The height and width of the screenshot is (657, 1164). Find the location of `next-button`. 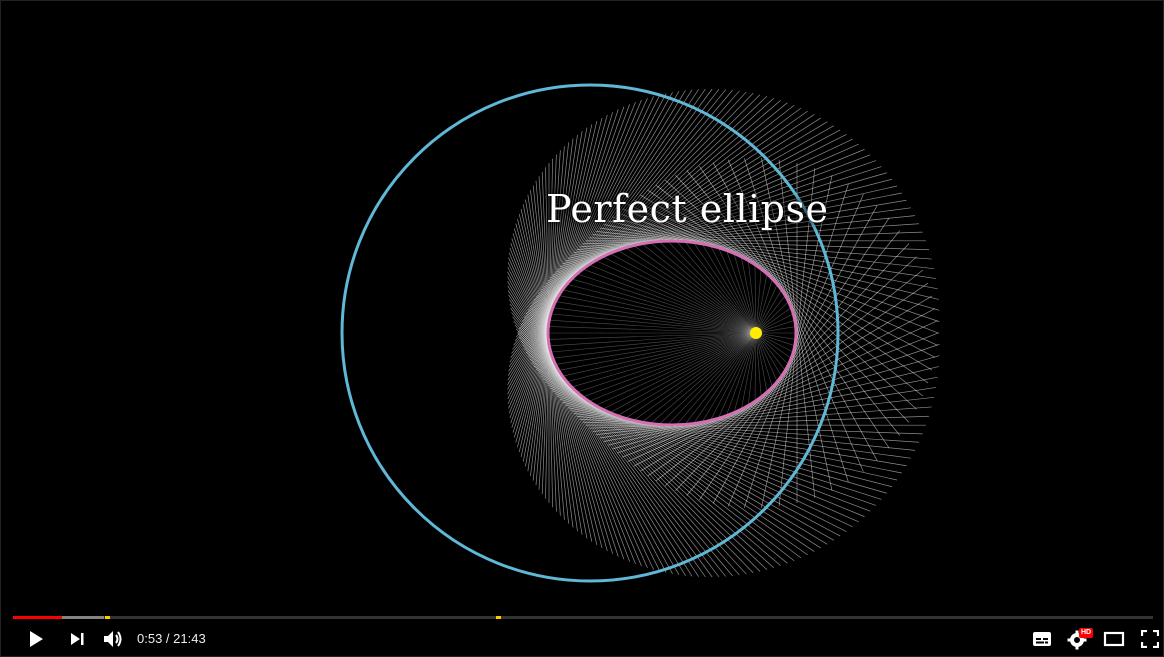

next-button is located at coordinates (77, 639).